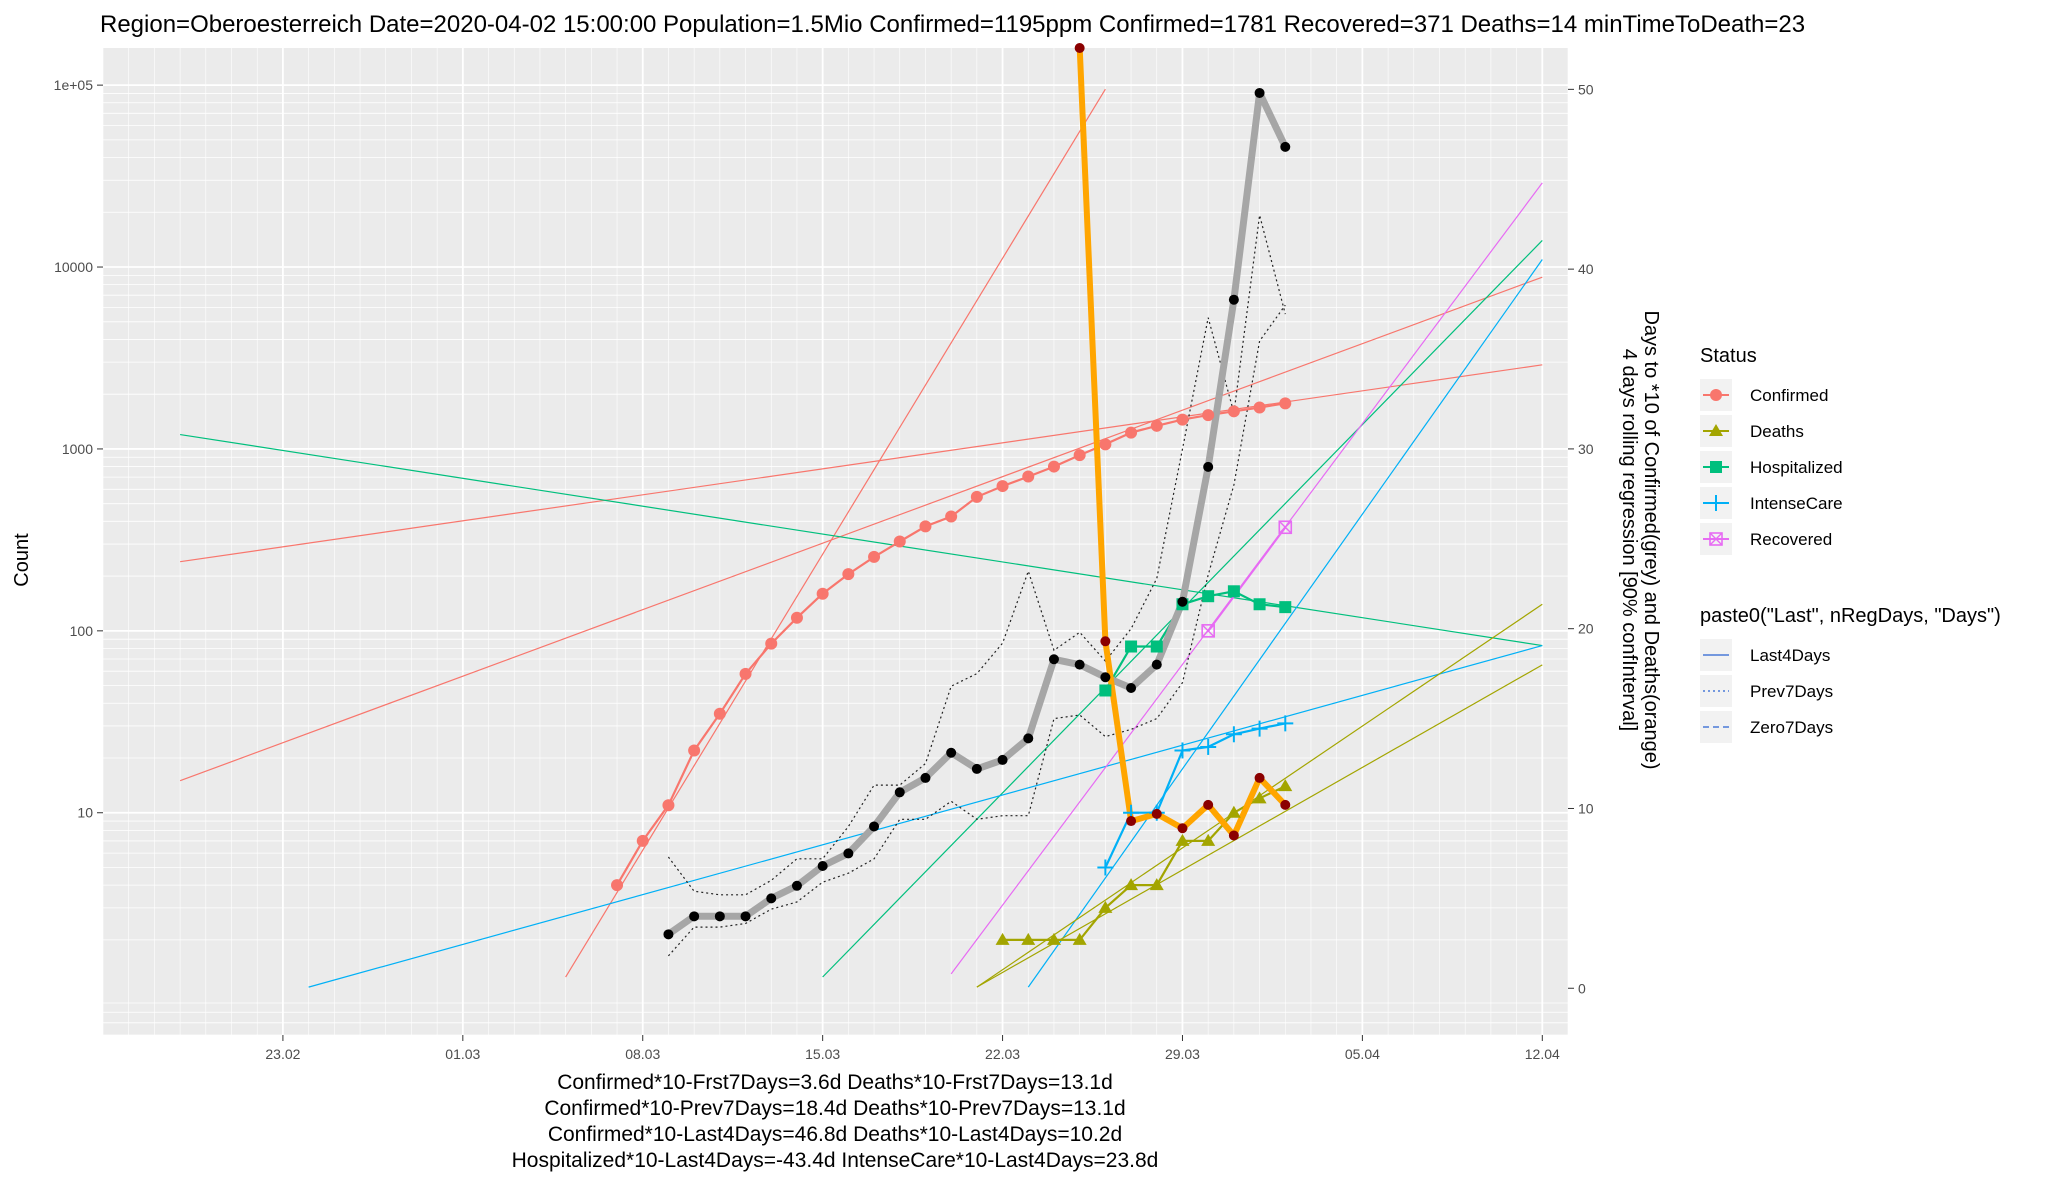 This screenshot has height=1181, width=2066. Describe the element at coordinates (78, 449) in the screenshot. I see `y-axis-left: 10 100 1000 10000 1e+05` at that location.